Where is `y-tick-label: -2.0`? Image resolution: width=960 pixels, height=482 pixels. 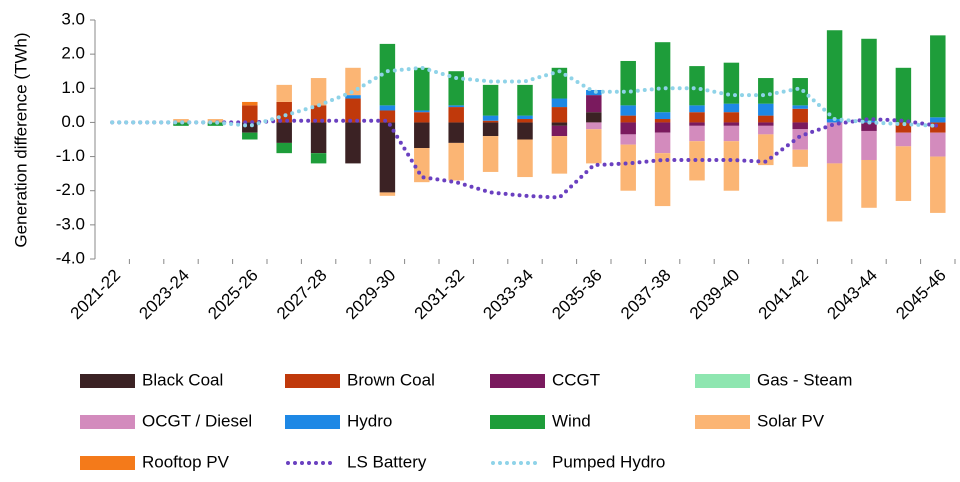
y-tick-label: -2.0 is located at coordinates (70, 189).